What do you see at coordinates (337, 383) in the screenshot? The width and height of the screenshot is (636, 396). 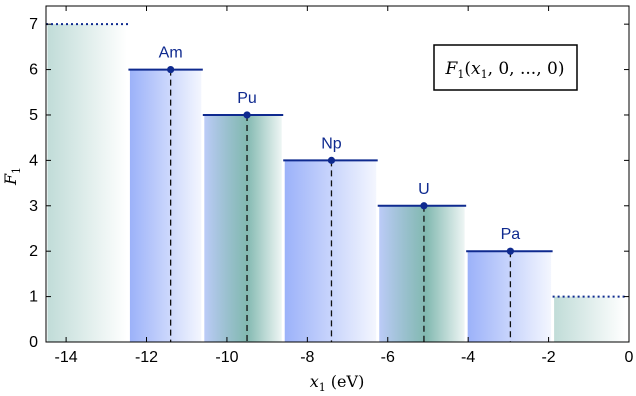 I see `x-axis-label: x1 (eV)` at bounding box center [337, 383].